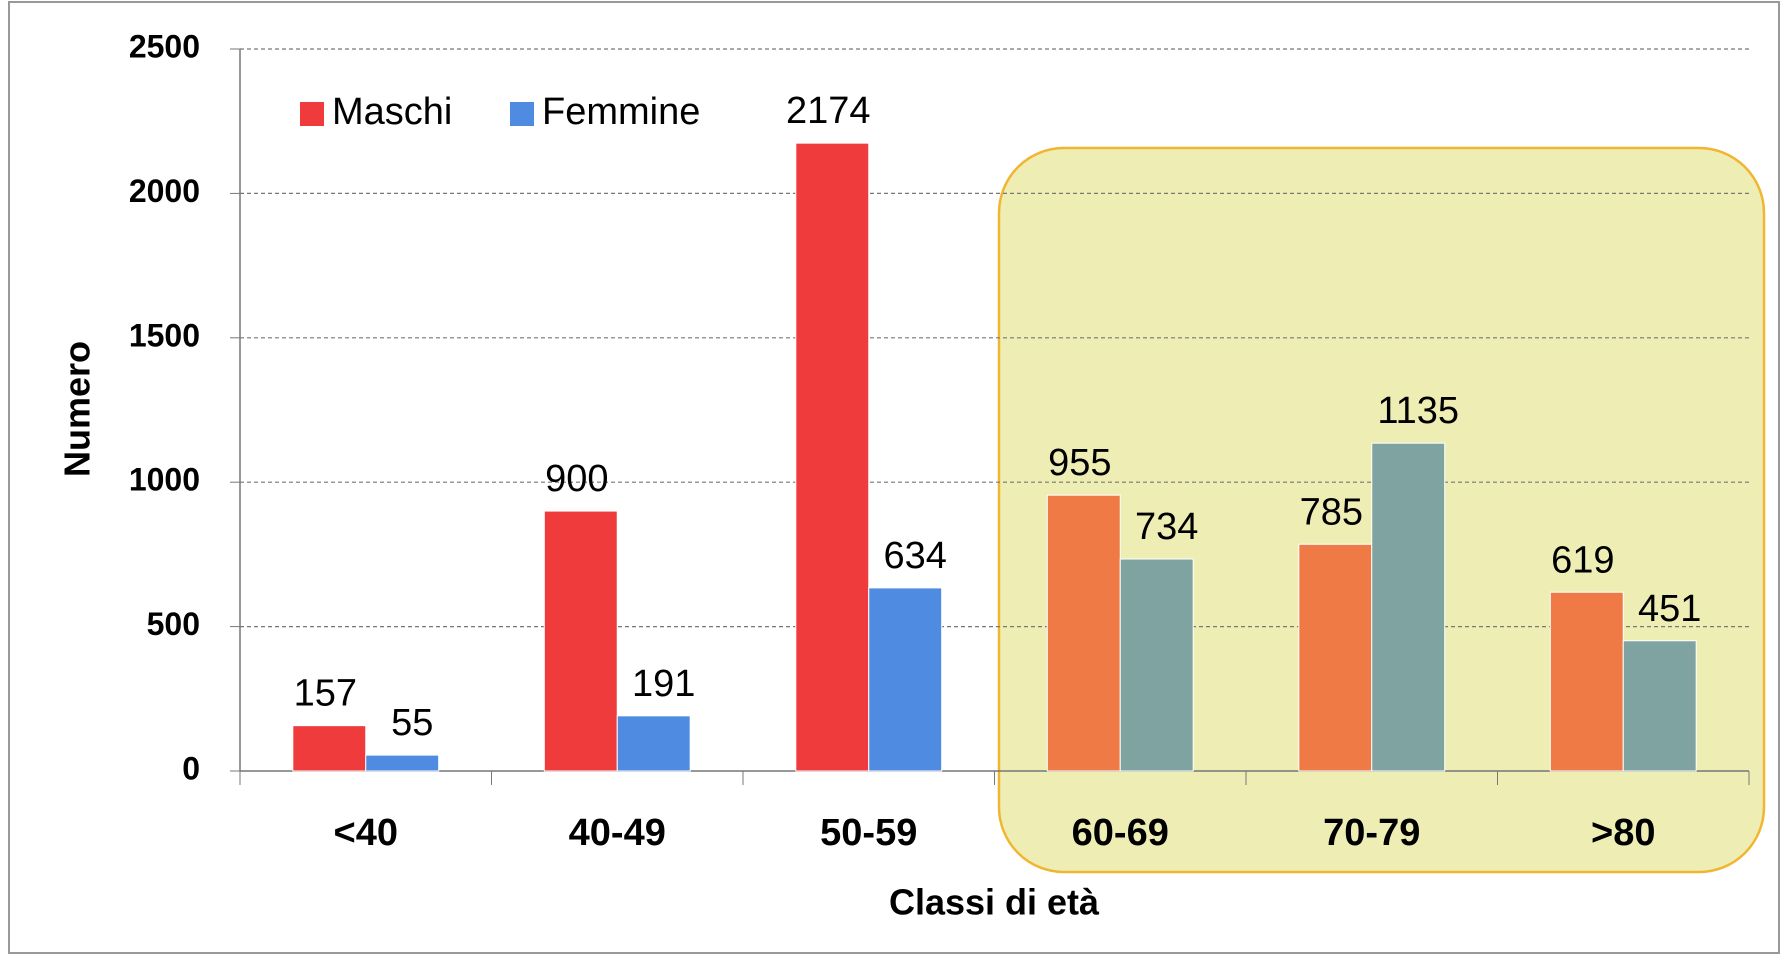  What do you see at coordinates (164, 46) in the screenshot?
I see `y-tick-label: 2500` at bounding box center [164, 46].